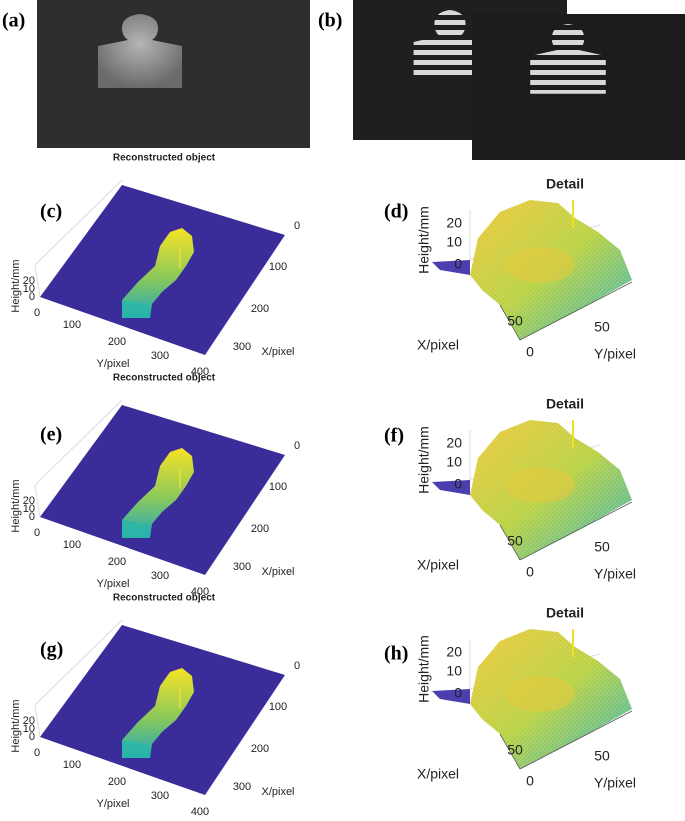 The height and width of the screenshot is (821, 685). I want to click on panel-label: (e), so click(51, 435).